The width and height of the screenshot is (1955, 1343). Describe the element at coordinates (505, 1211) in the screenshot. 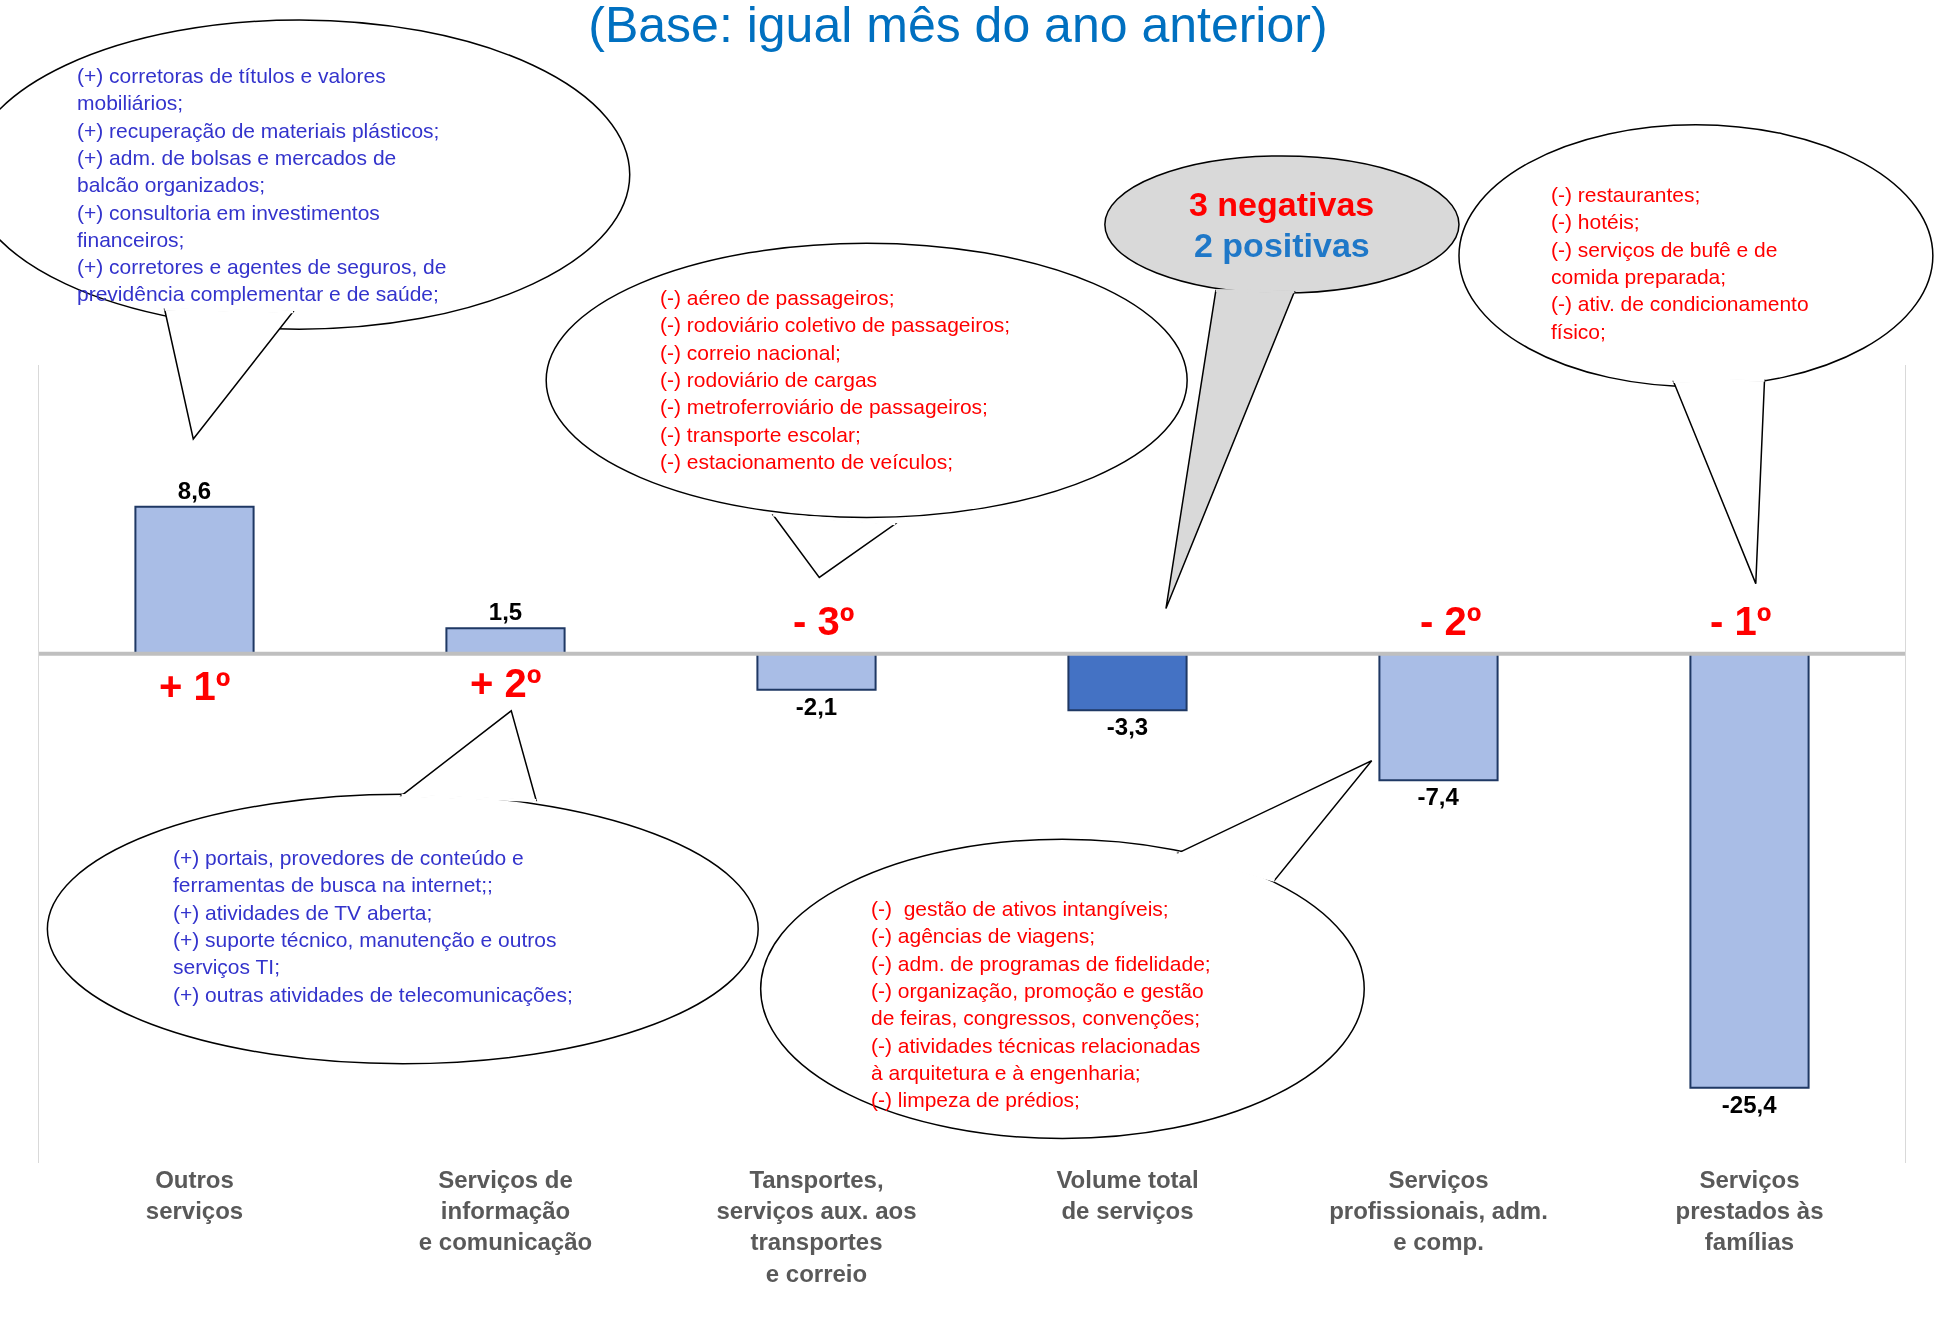

I see `x-tick-label: Serviços de informação e comunicação` at that location.